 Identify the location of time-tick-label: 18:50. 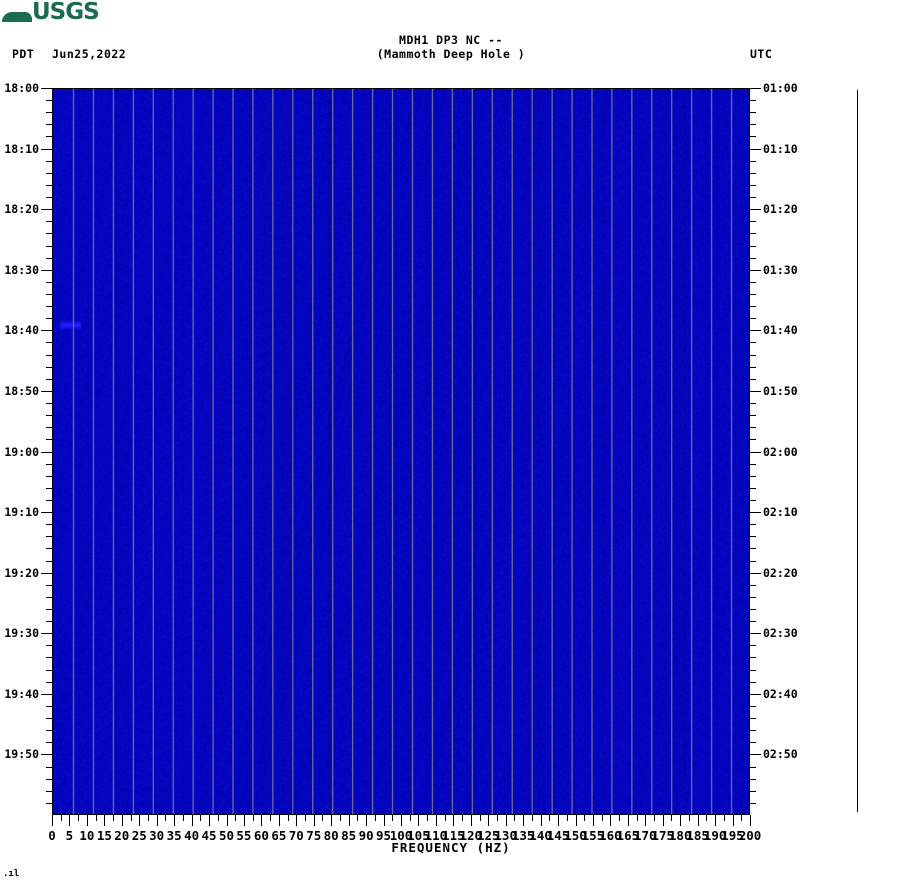
(21, 391).